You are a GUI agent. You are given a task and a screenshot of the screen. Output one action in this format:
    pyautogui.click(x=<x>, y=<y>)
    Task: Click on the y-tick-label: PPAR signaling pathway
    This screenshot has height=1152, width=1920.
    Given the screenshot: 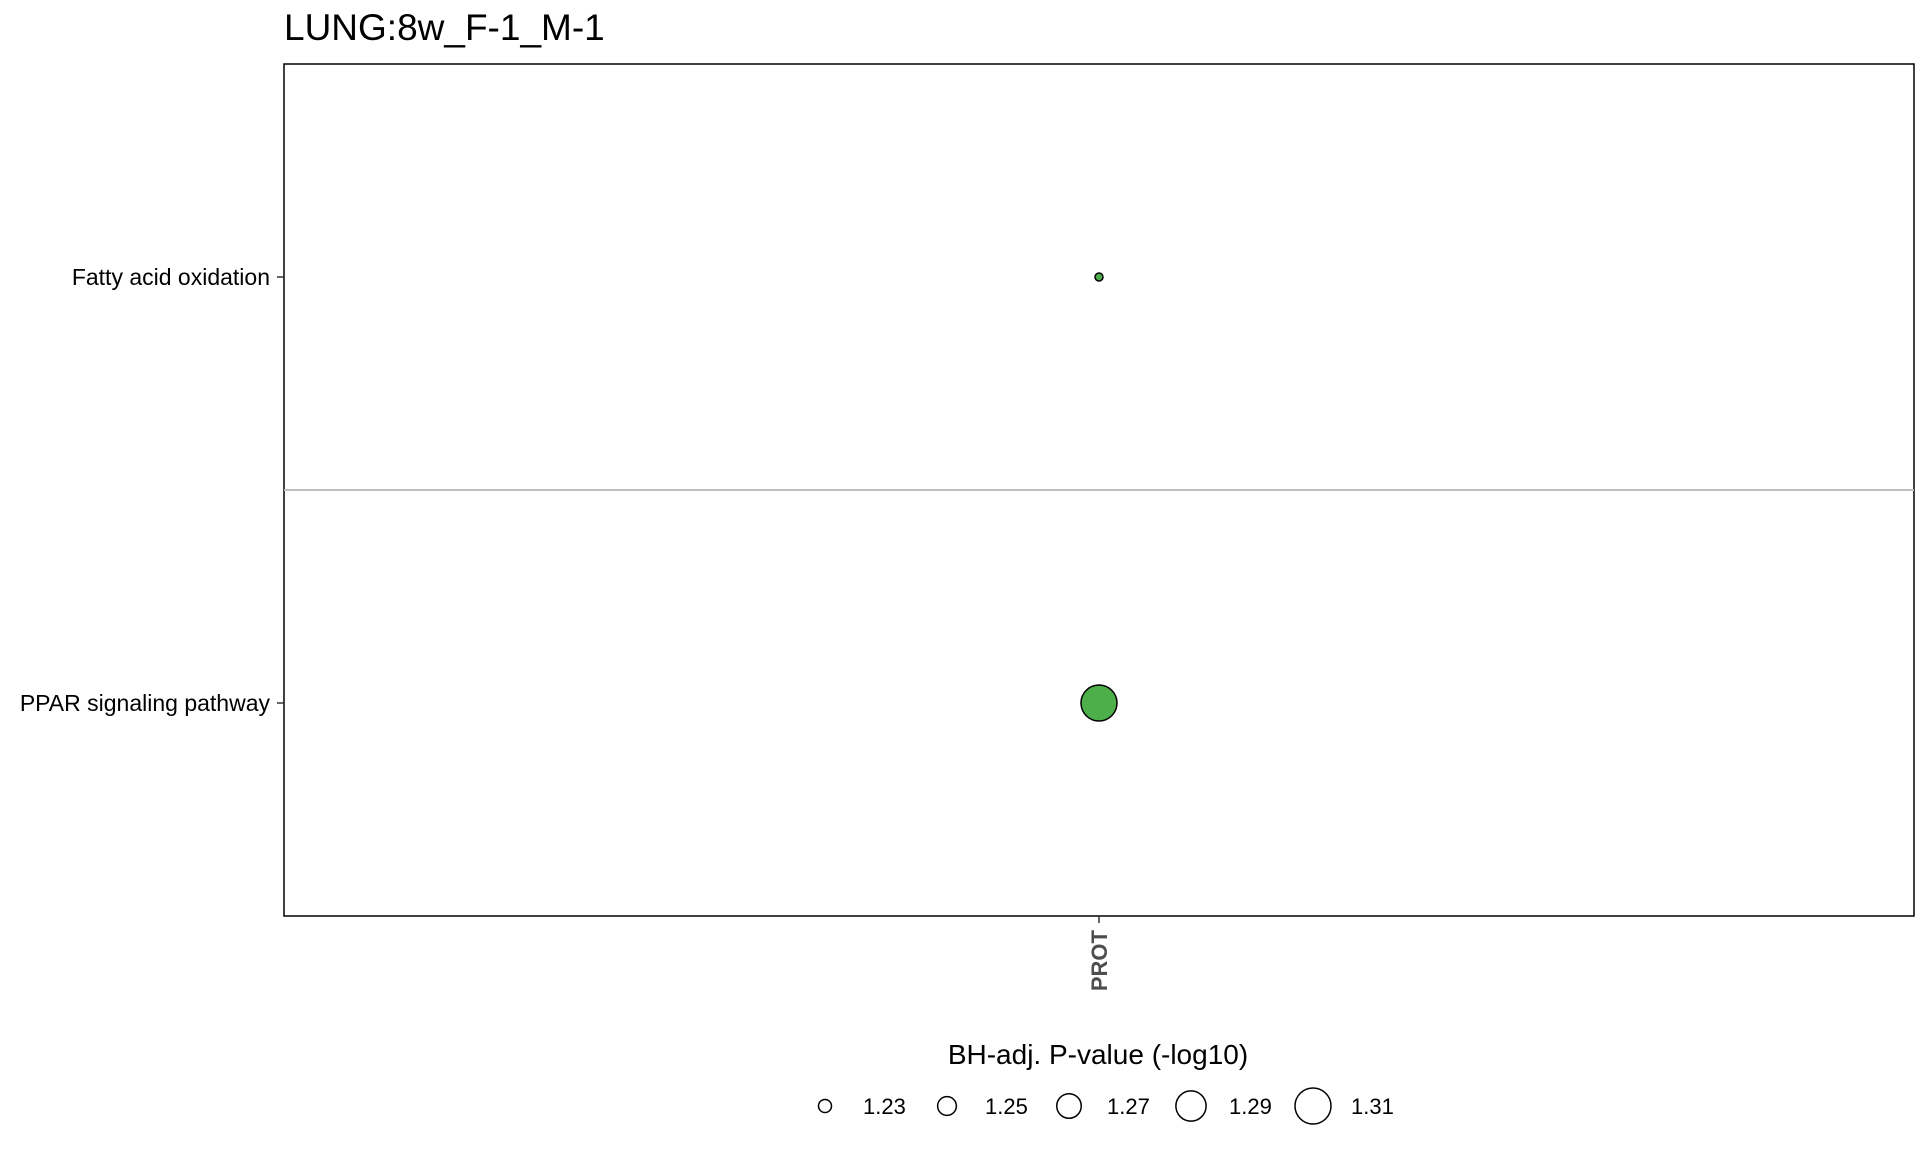 What is the action you would take?
    pyautogui.click(x=145, y=703)
    